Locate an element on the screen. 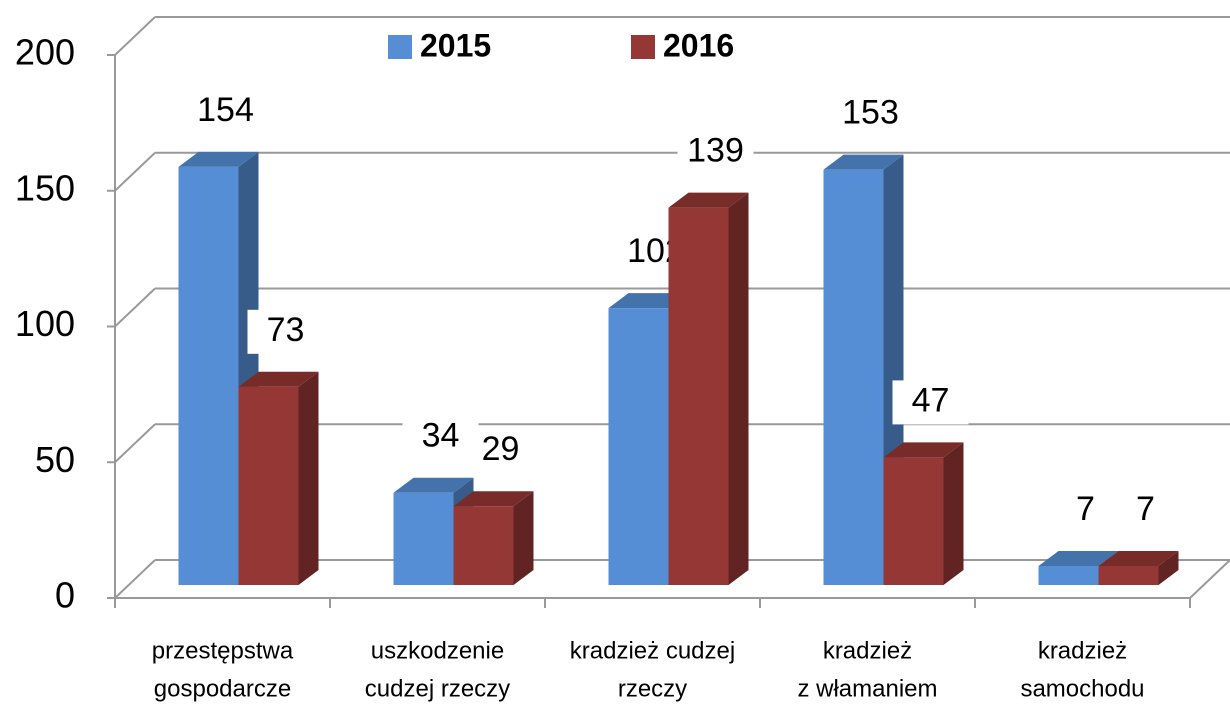  data-label: 154 is located at coordinates (225, 110).